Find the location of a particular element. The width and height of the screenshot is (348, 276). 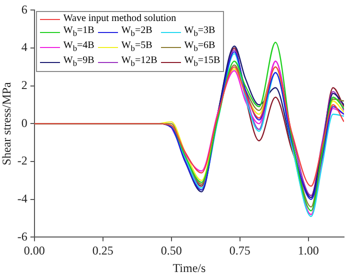

y-tick-label: 2 is located at coordinates (24, 85).